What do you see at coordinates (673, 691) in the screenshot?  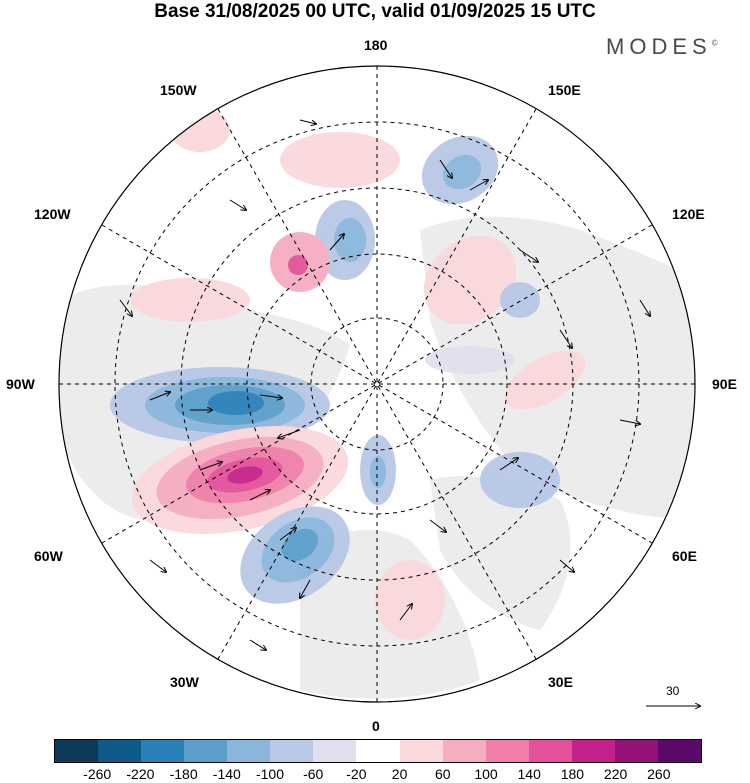 I see `vector-scale-label: 30` at bounding box center [673, 691].